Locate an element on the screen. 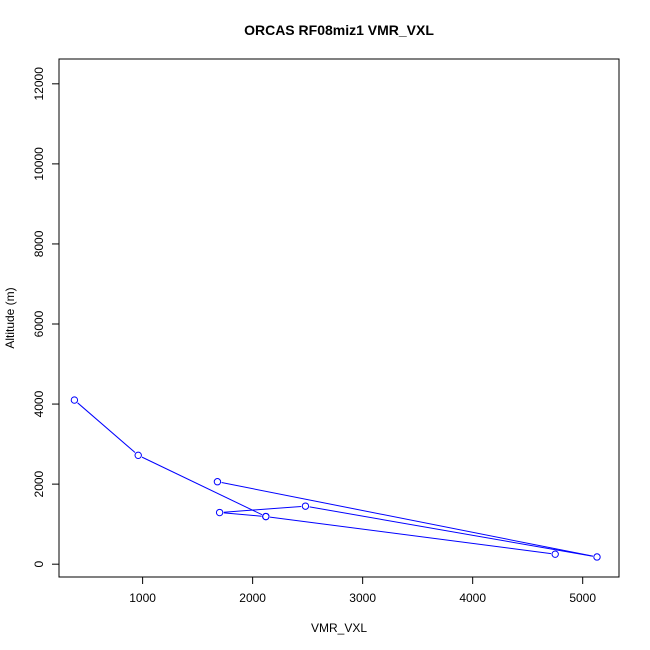 The height and width of the screenshot is (650, 650). x-tick-label: 2000 is located at coordinates (252, 598).